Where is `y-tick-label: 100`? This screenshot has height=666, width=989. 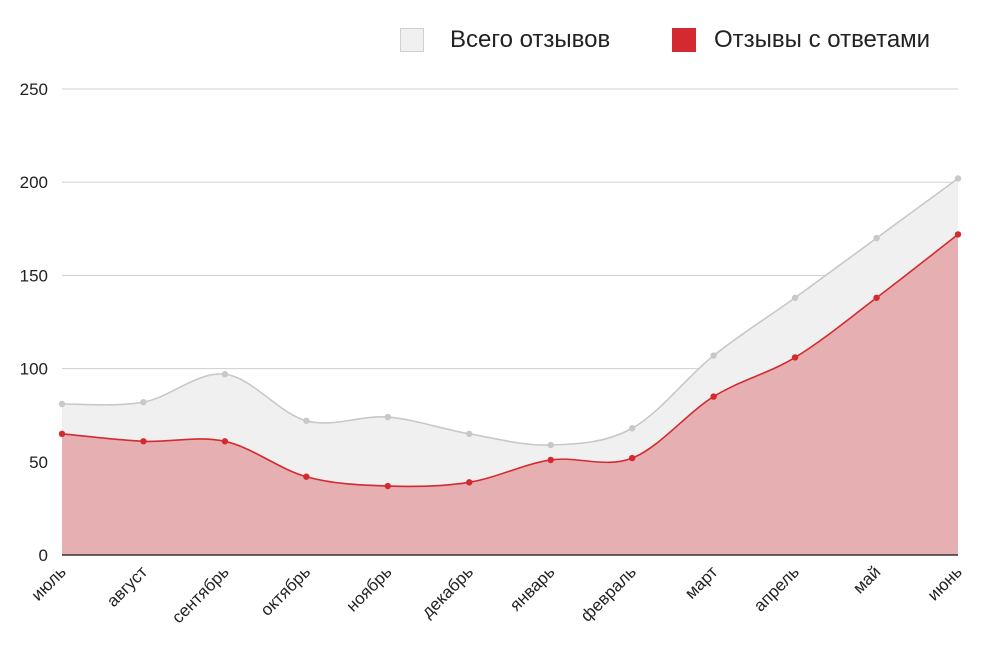 y-tick-label: 100 is located at coordinates (34, 369).